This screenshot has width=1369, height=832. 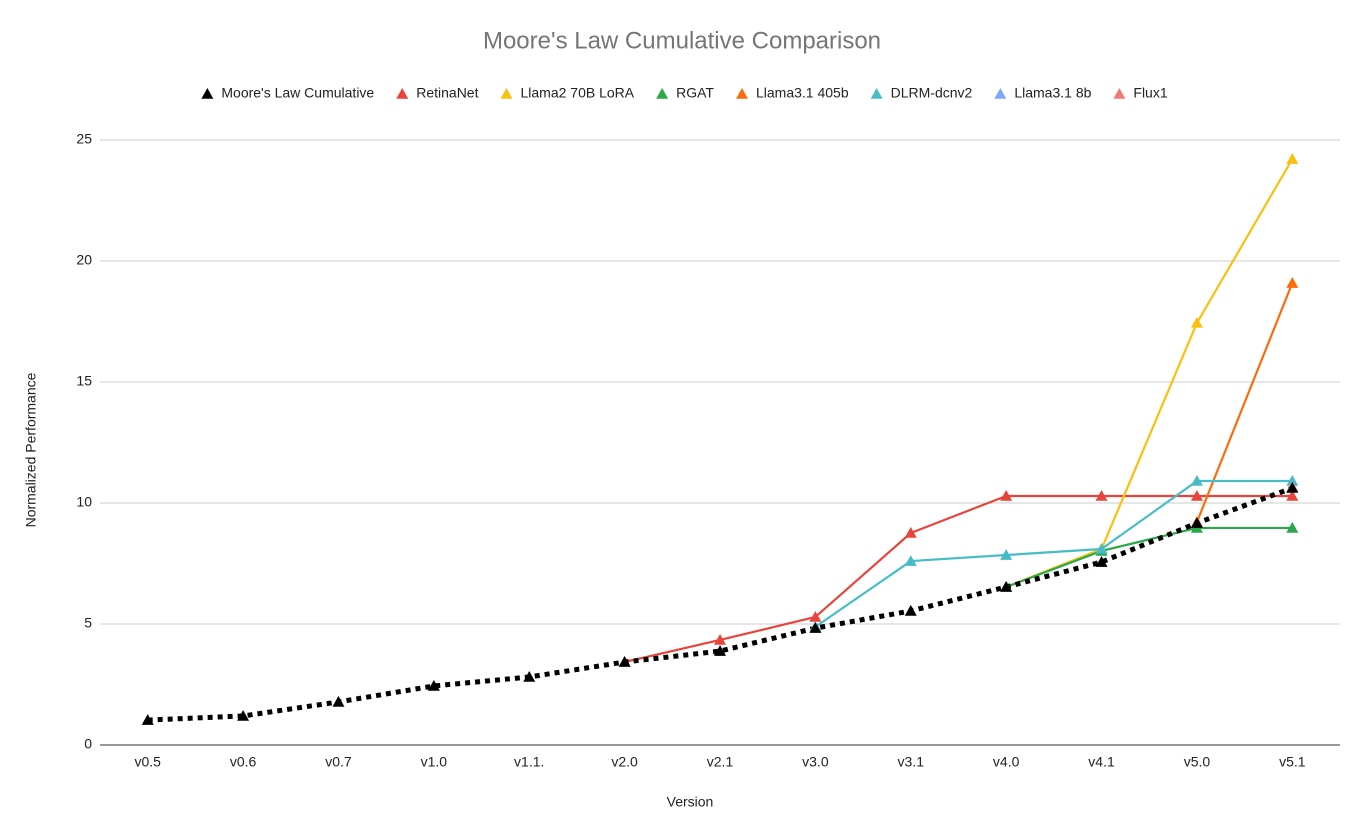 I want to click on x-tick-label: v0.7, so click(x=338, y=762).